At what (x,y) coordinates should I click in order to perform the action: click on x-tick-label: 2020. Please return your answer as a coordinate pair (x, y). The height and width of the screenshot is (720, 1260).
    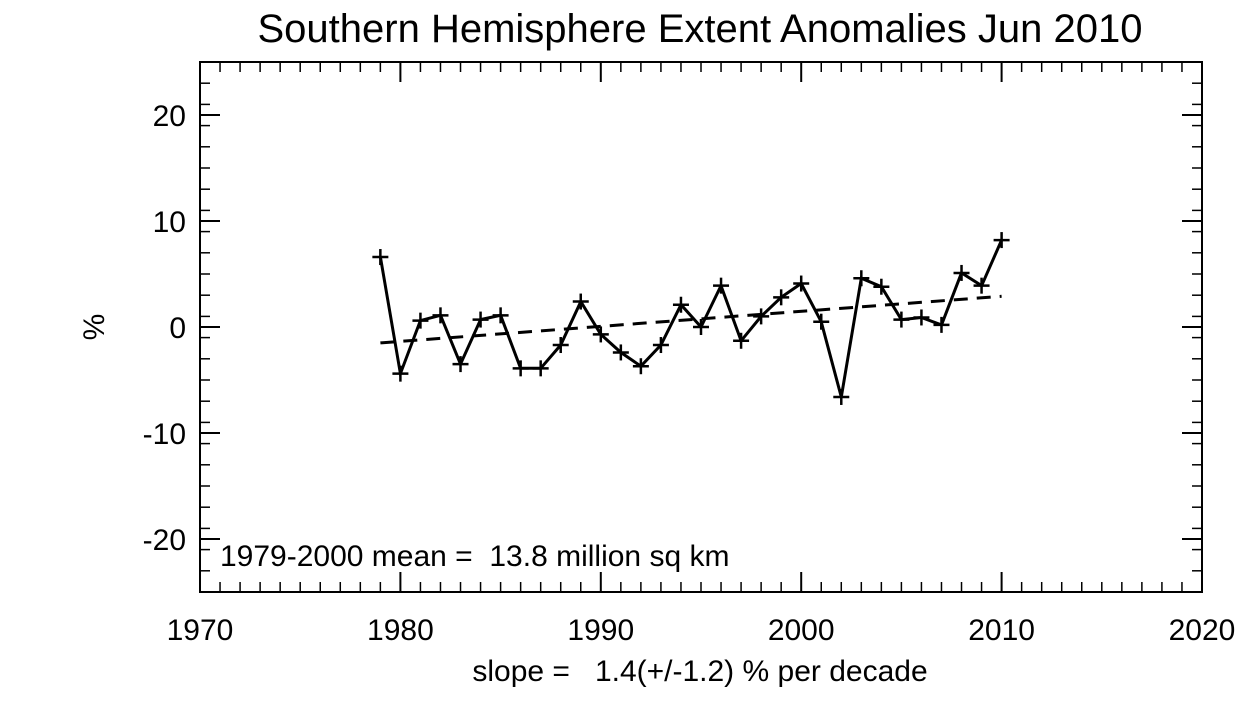
    Looking at the image, I should click on (1202, 630).